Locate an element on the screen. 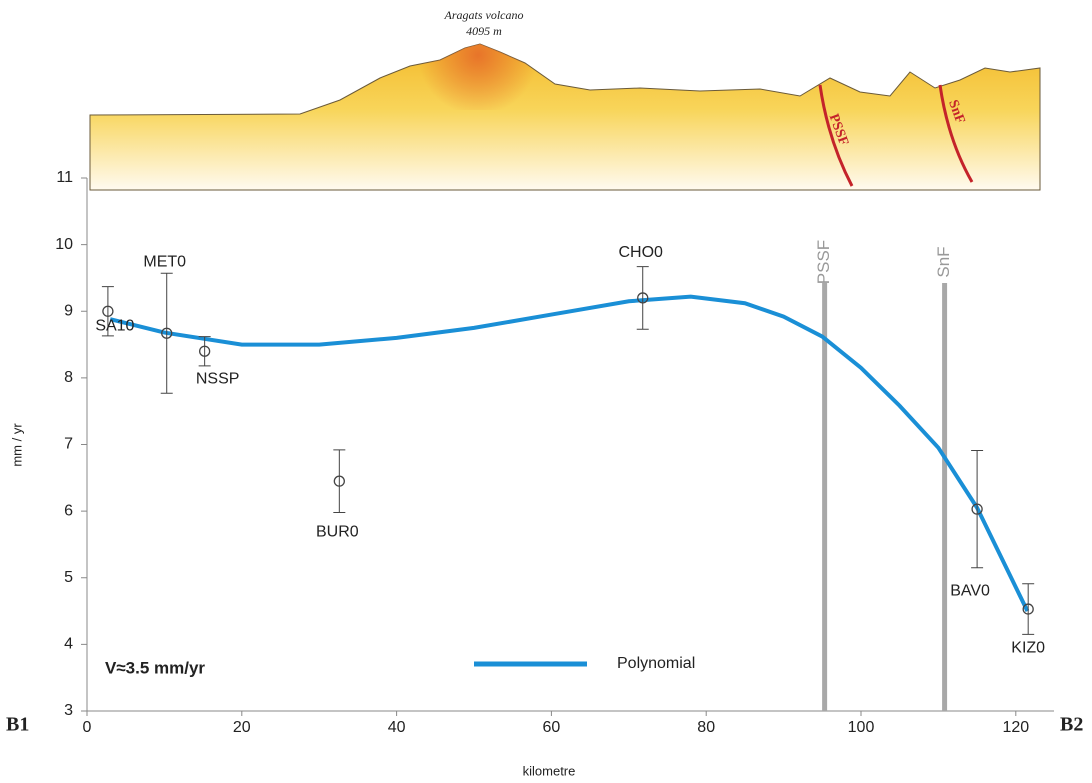 The image size is (1092, 783). profile-end: B2 is located at coordinates (1071, 725).